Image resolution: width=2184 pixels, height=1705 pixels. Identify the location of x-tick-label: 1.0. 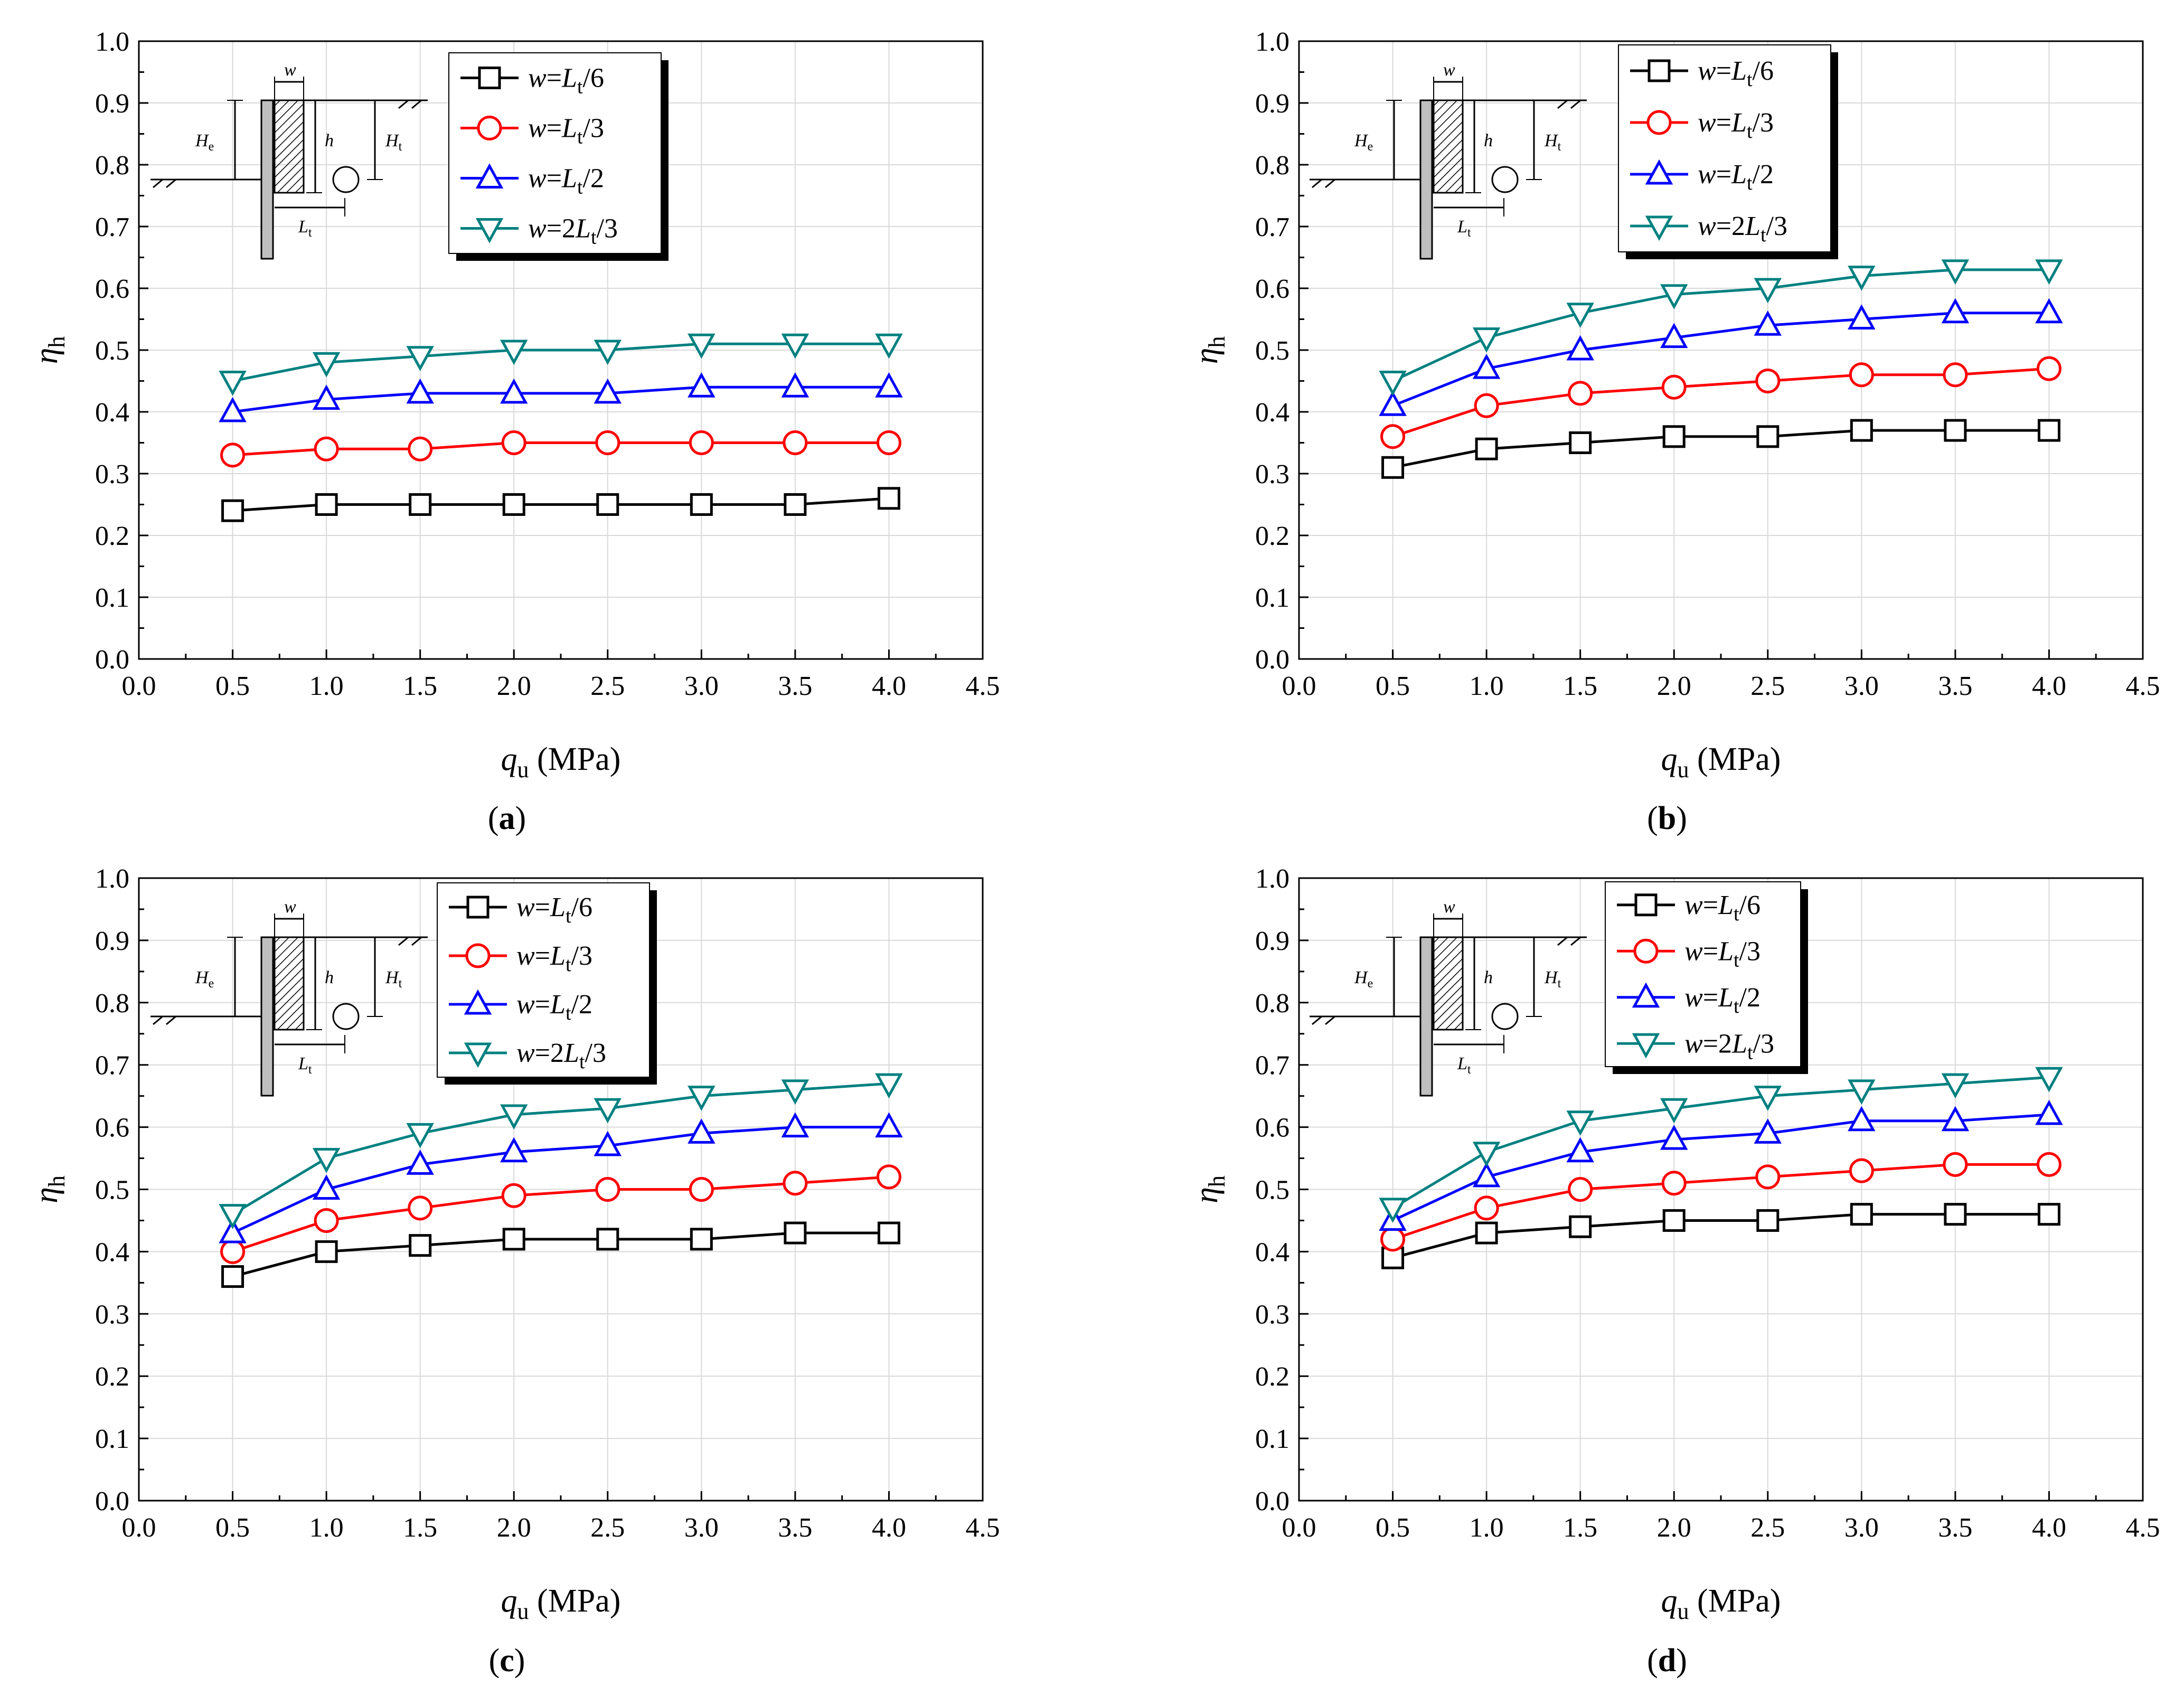
(326, 686).